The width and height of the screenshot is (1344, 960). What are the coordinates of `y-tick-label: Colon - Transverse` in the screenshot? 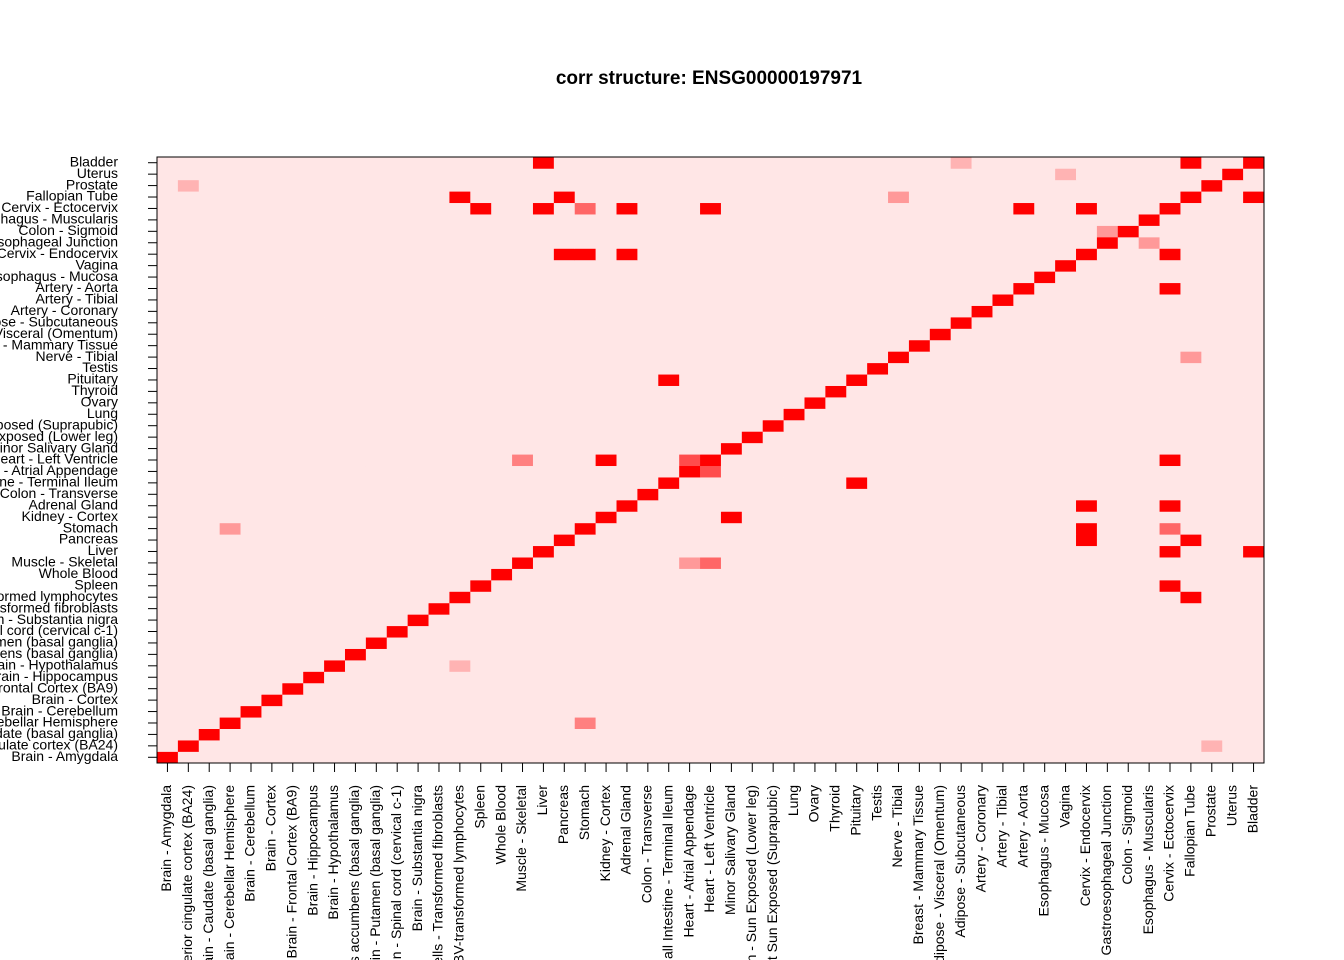 It's located at (59, 493).